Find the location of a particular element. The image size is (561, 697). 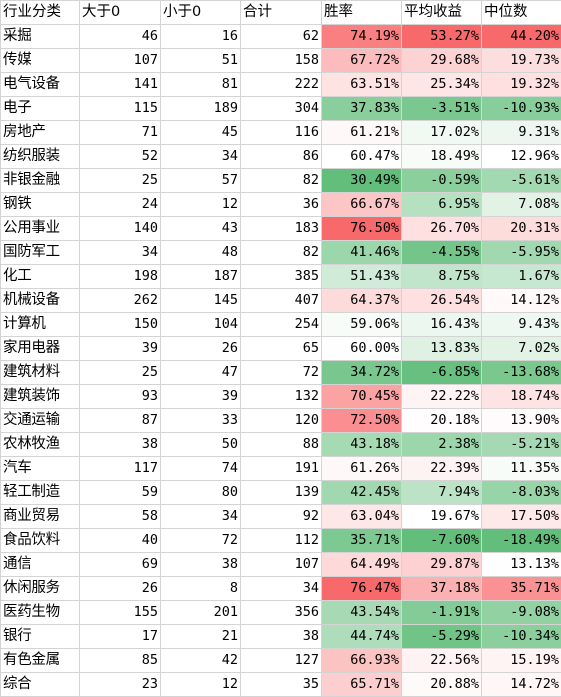

positive-count-cell: 71 is located at coordinates (120, 132).